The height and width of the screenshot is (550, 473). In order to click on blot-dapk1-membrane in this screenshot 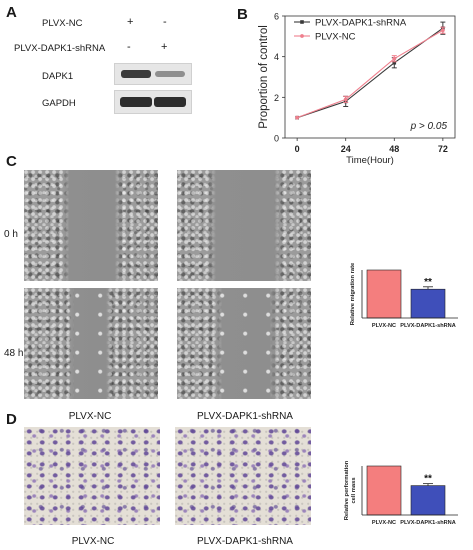, I will do `click(153, 74)`.